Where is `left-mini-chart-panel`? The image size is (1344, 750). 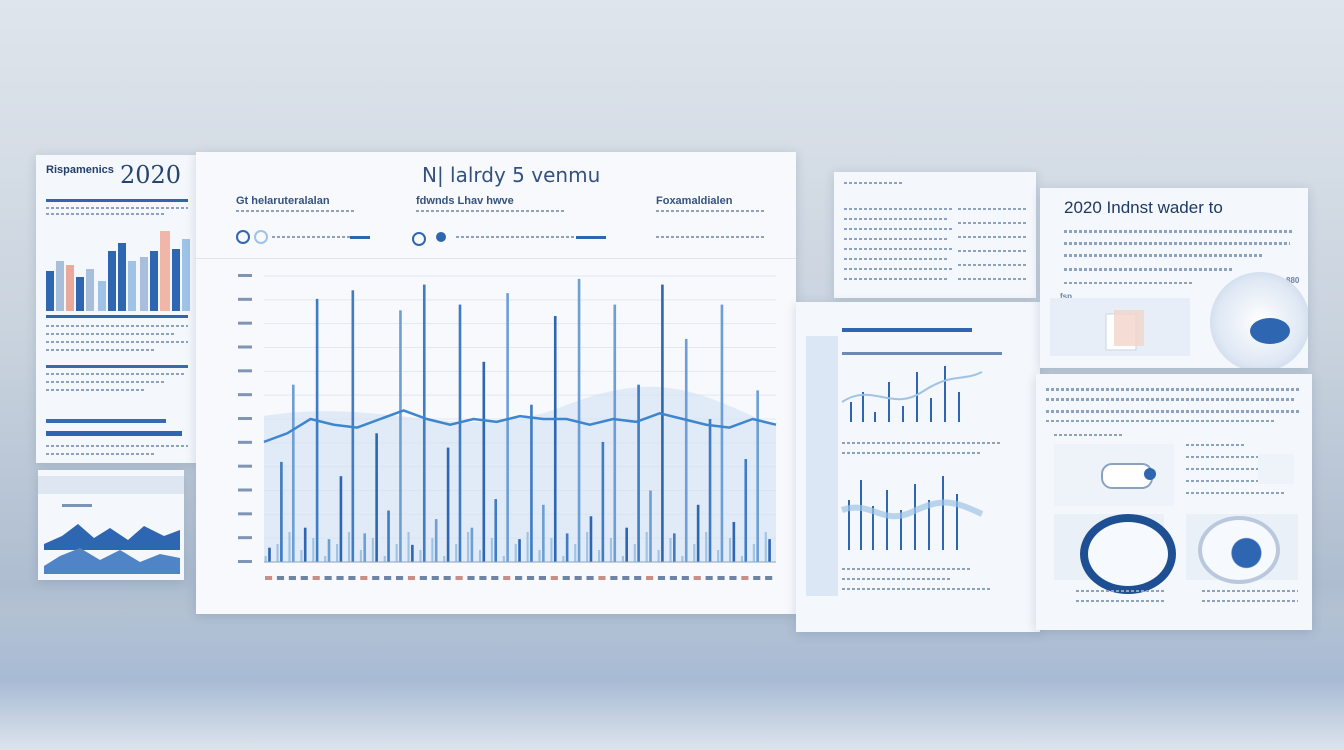 left-mini-chart-panel is located at coordinates (111, 525).